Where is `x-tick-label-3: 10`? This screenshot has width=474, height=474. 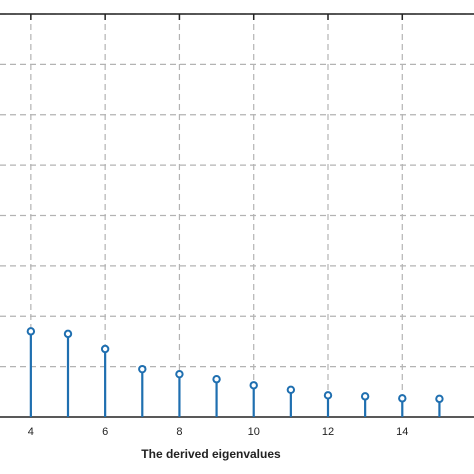
x-tick-label-3: 10 is located at coordinates (254, 432).